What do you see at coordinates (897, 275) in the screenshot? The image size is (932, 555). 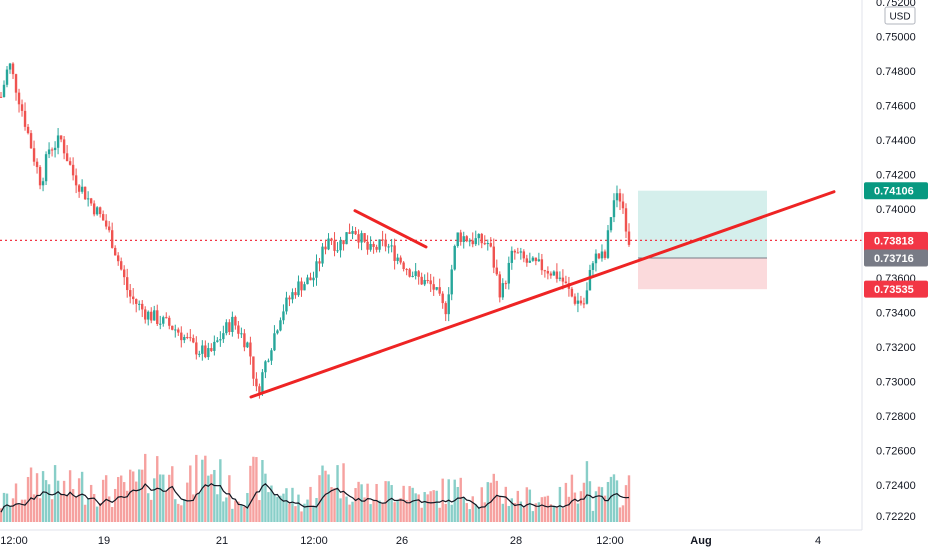 I see `price-axis-bg` at bounding box center [897, 275].